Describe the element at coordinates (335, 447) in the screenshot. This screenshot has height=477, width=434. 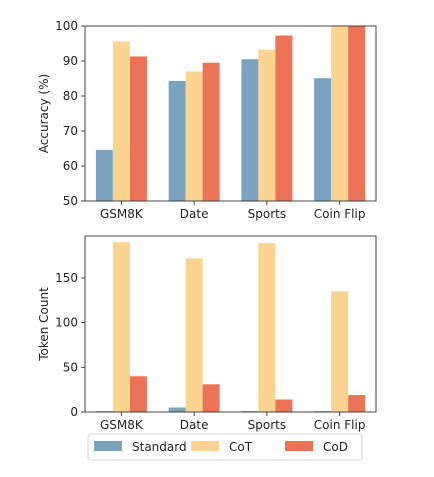
I see `legend-label-cod: CoD` at that location.